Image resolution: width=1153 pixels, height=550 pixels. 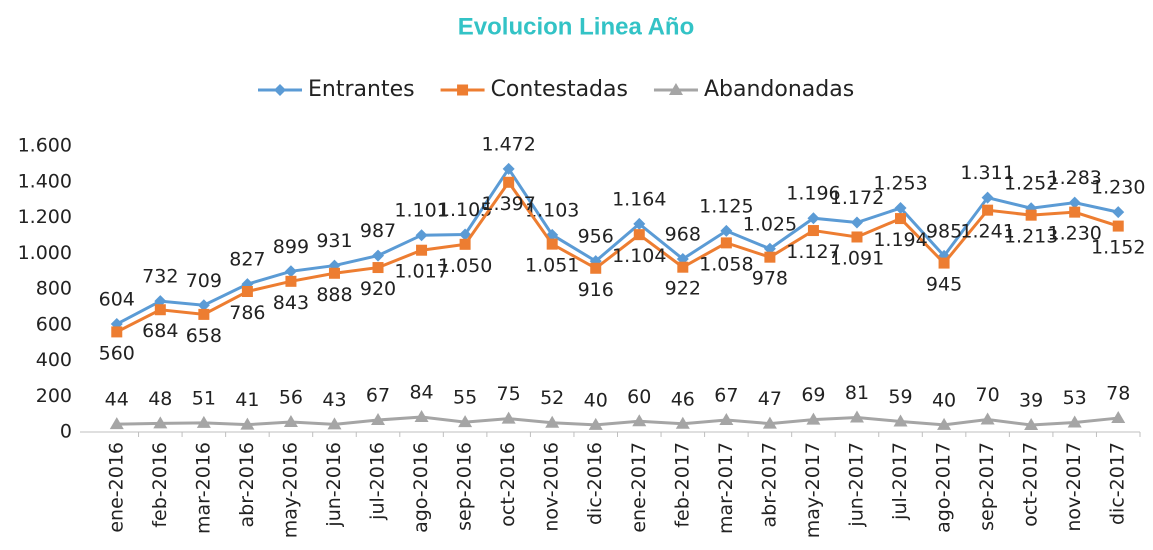 What do you see at coordinates (66, 432) in the screenshot?
I see `y-tick-label: 0` at bounding box center [66, 432].